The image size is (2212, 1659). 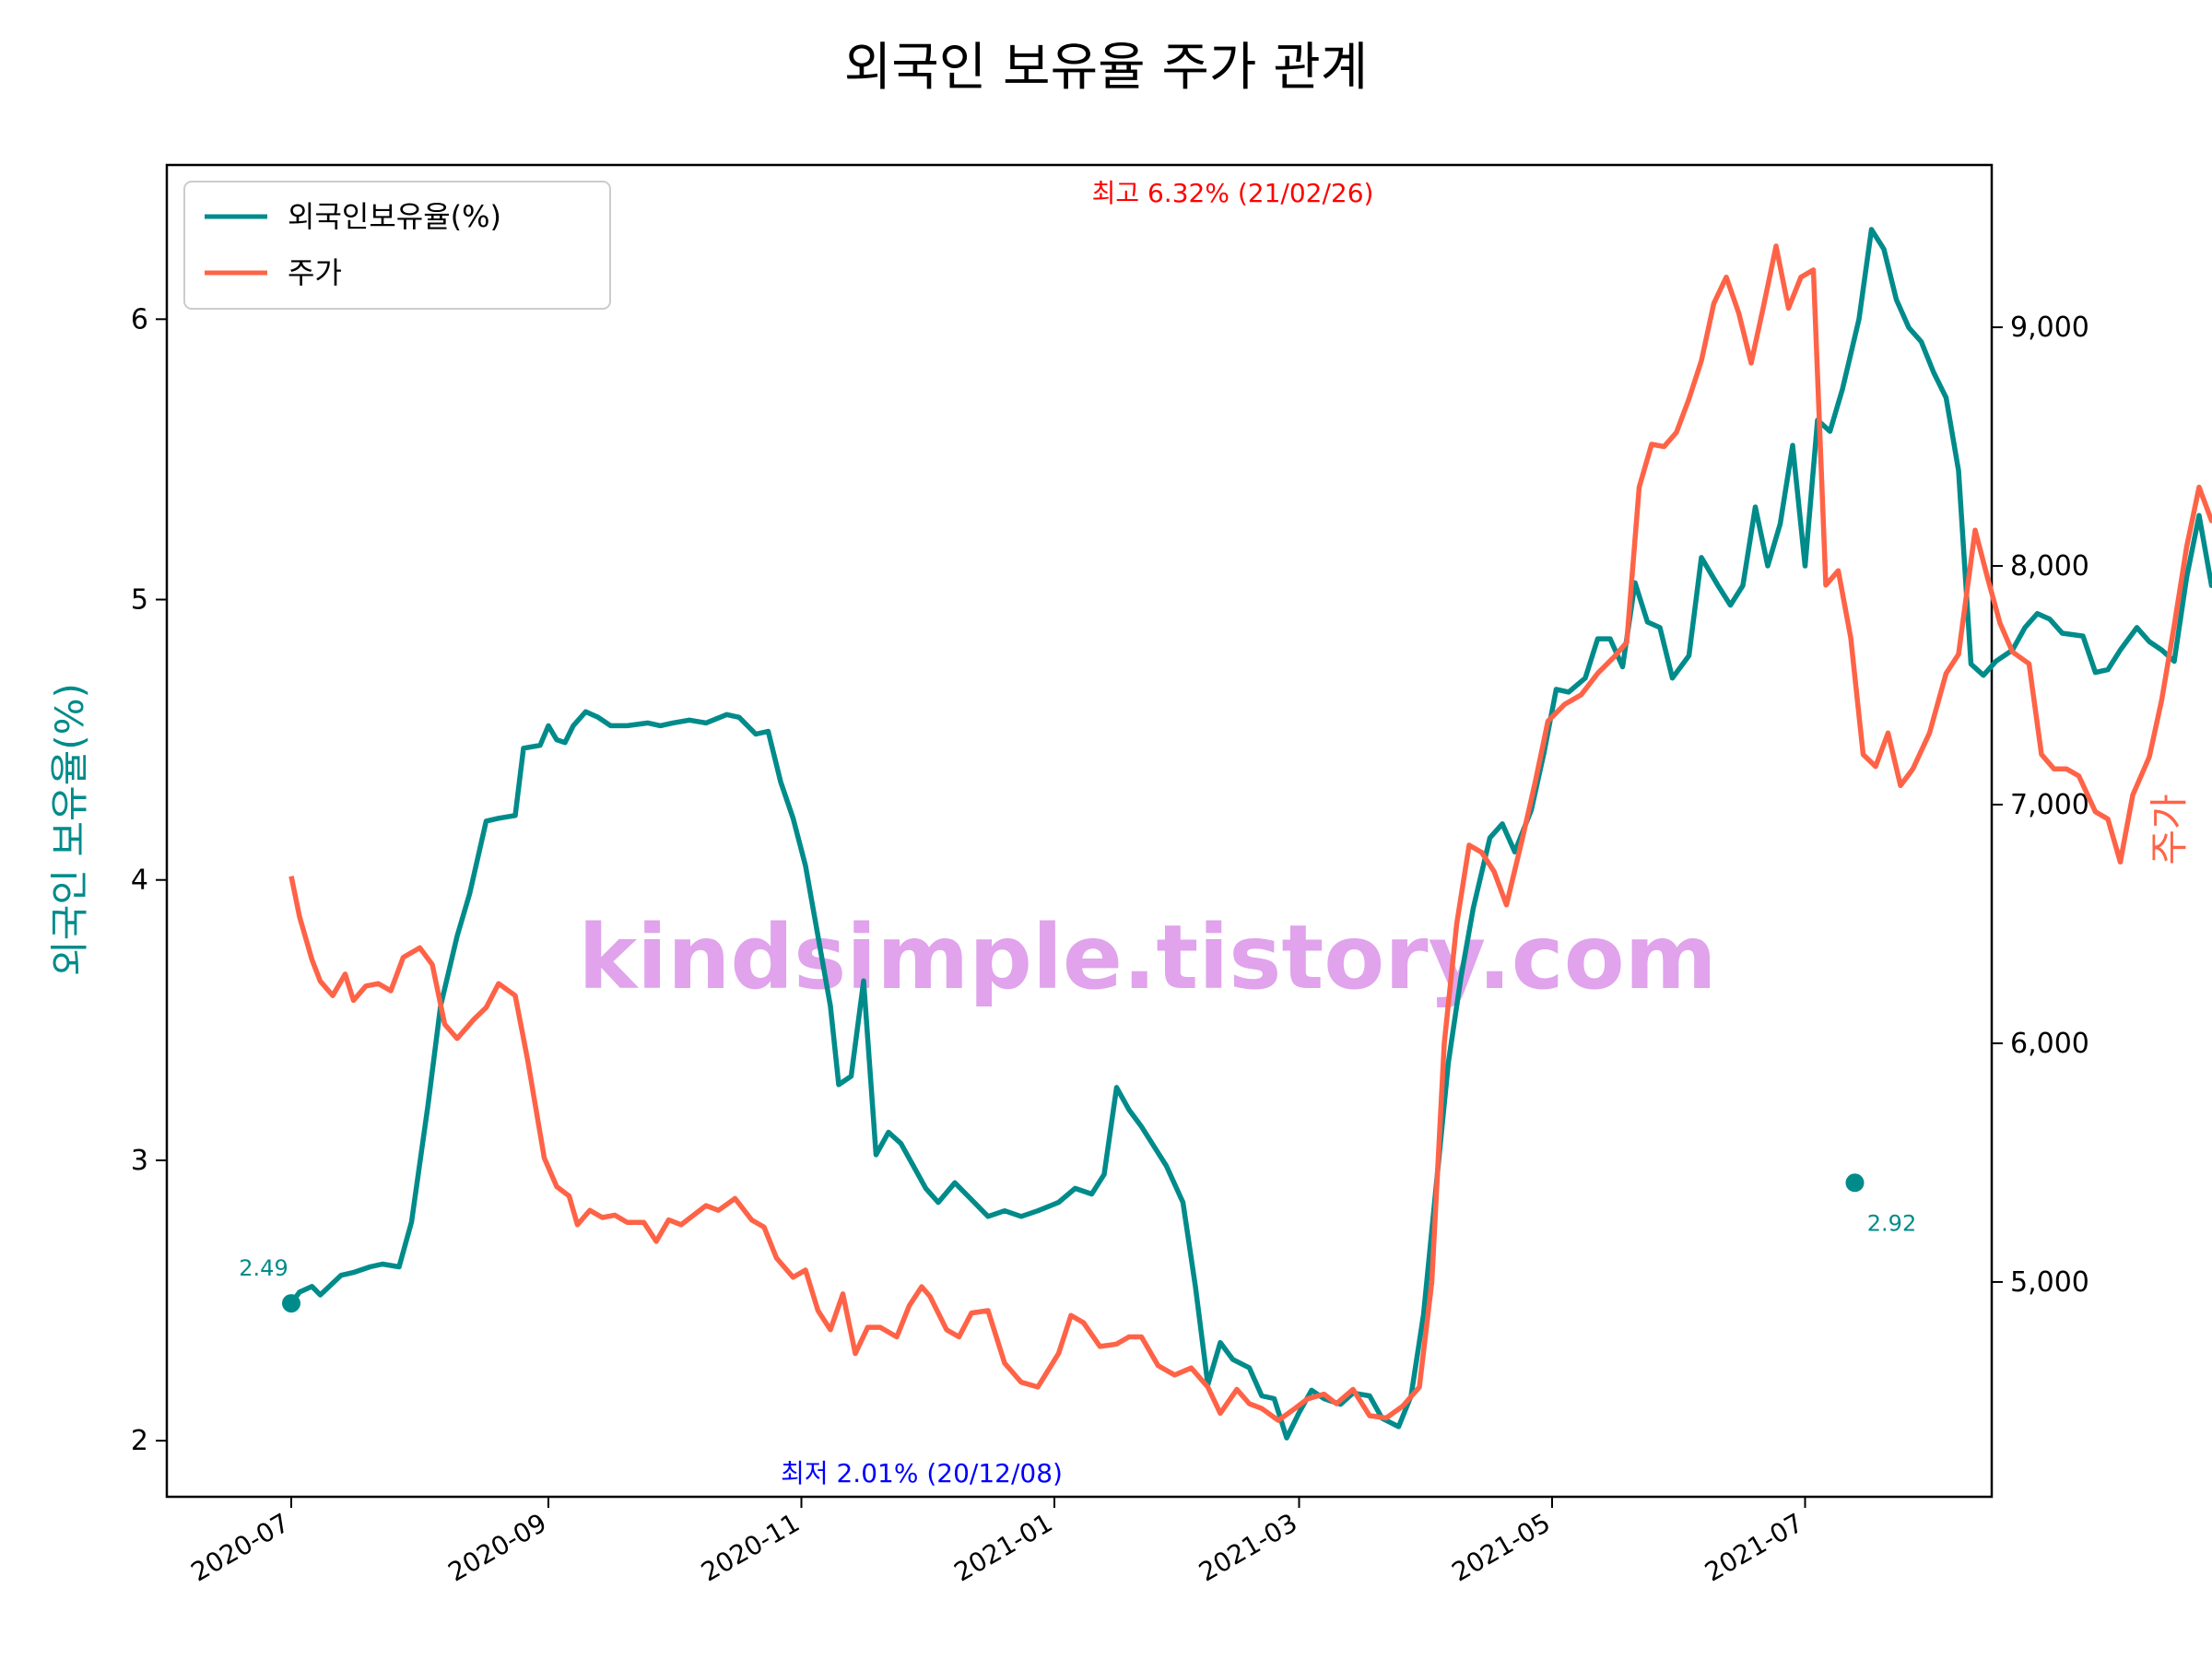 What do you see at coordinates (139, 319) in the screenshot?
I see `y-left-tick-label: 6` at bounding box center [139, 319].